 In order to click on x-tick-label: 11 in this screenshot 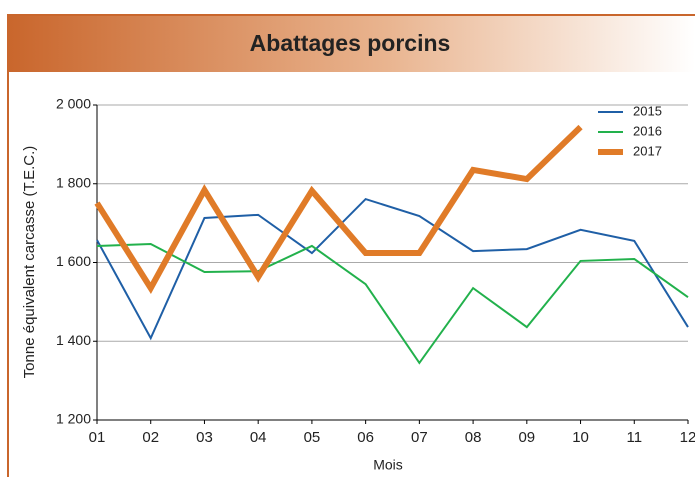, I will do `click(634, 437)`.